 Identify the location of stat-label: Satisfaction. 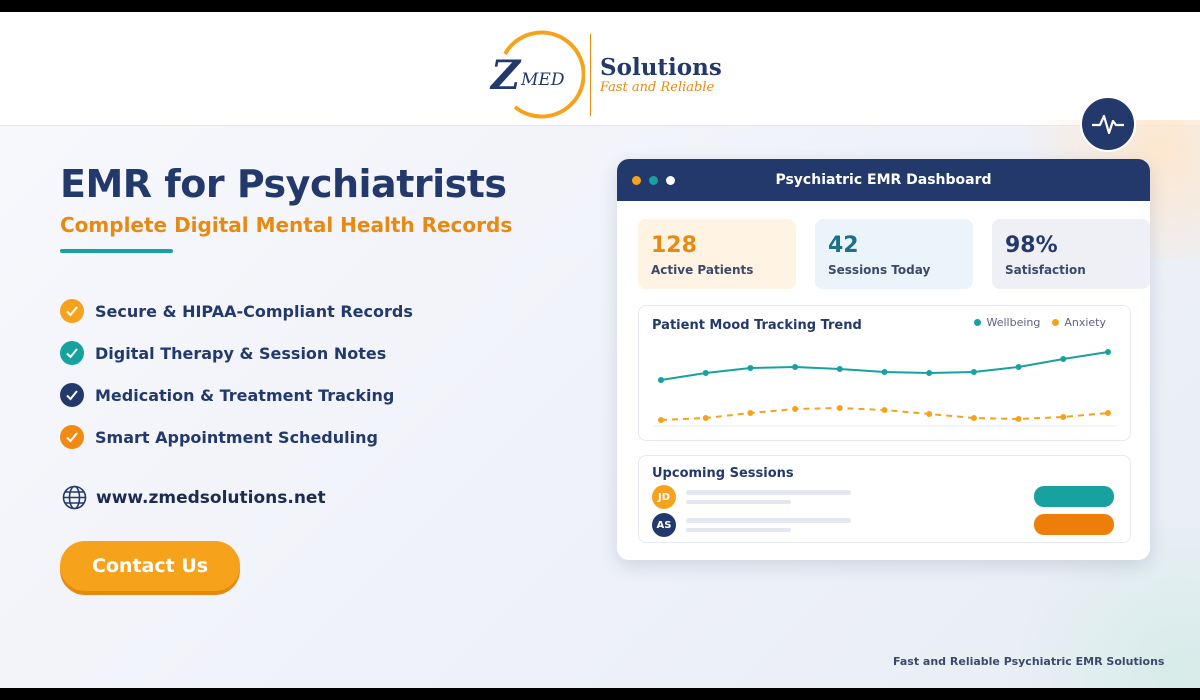
(1045, 270).